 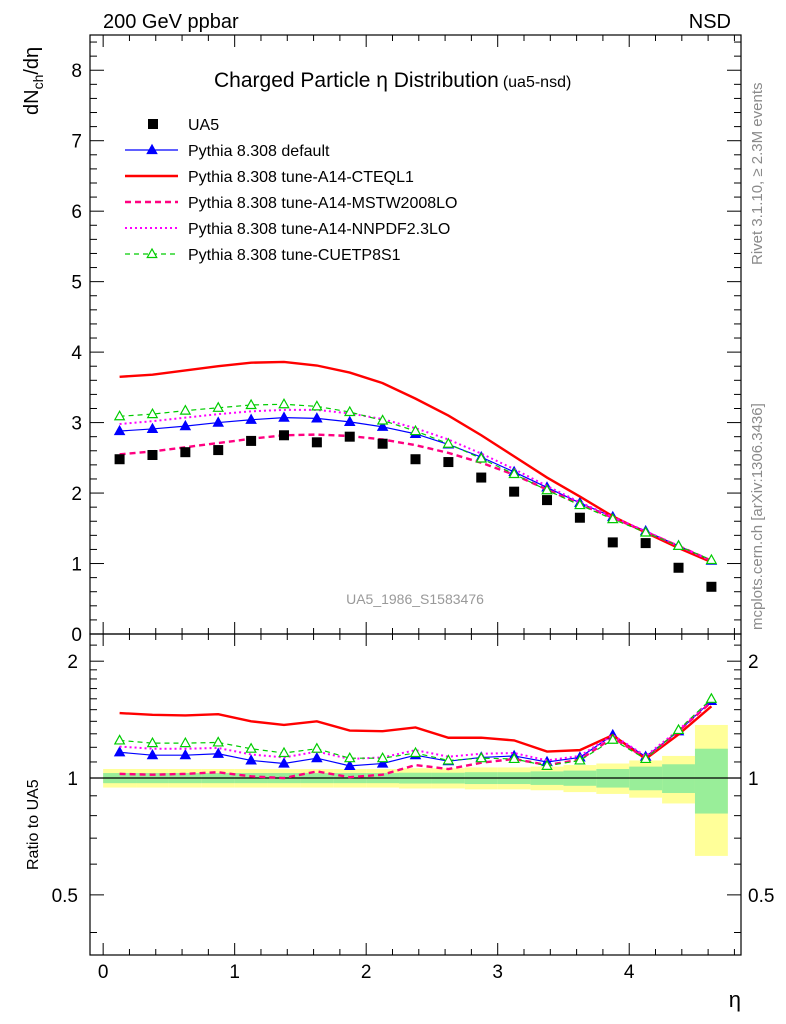 I want to click on y-tick-label: 0, so click(x=76, y=635).